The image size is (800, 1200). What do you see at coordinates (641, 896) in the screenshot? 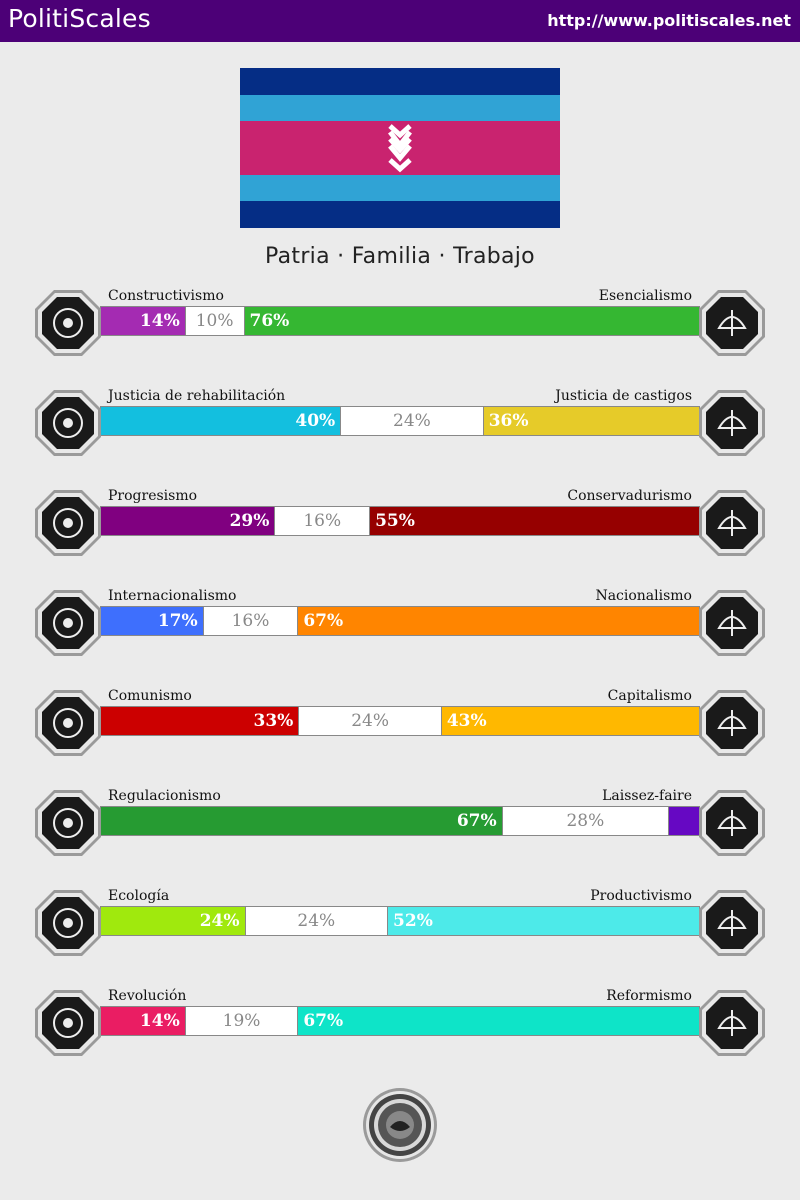
I see `axis-right-label: Productivismo` at bounding box center [641, 896].